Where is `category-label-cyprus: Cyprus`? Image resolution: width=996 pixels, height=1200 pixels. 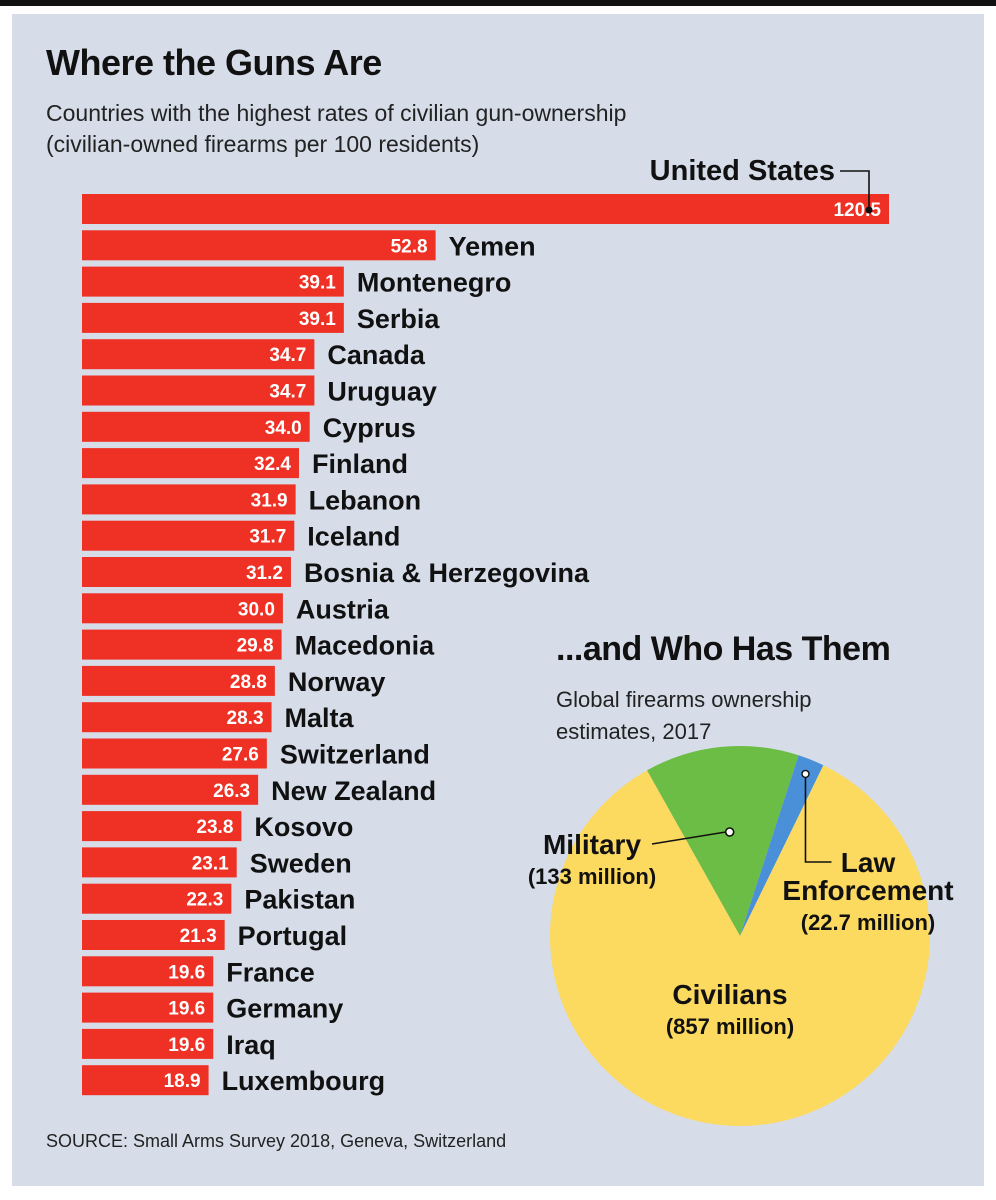
category-label-cyprus: Cyprus is located at coordinates (369, 428).